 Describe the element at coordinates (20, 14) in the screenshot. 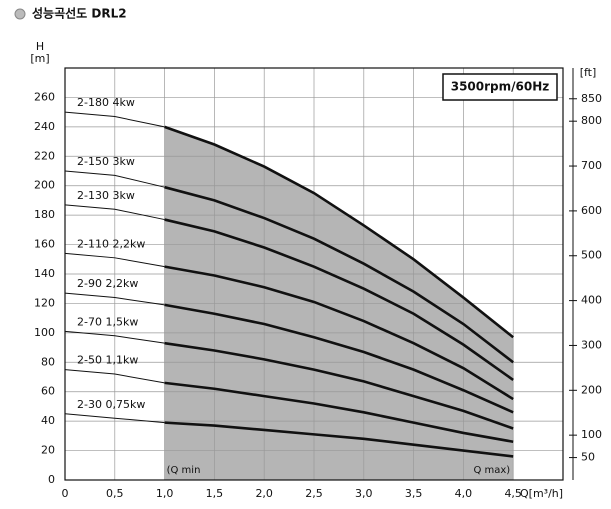

I see `title-icon` at that location.